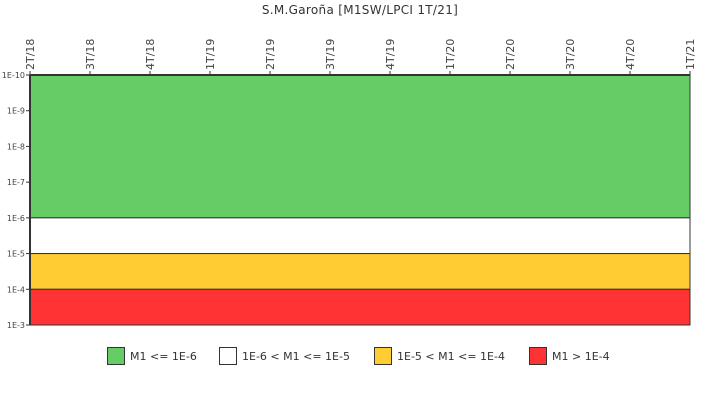 The image size is (720, 400). Describe the element at coordinates (570, 54) in the screenshot. I see `x-tick-label: 3T/20` at that location.